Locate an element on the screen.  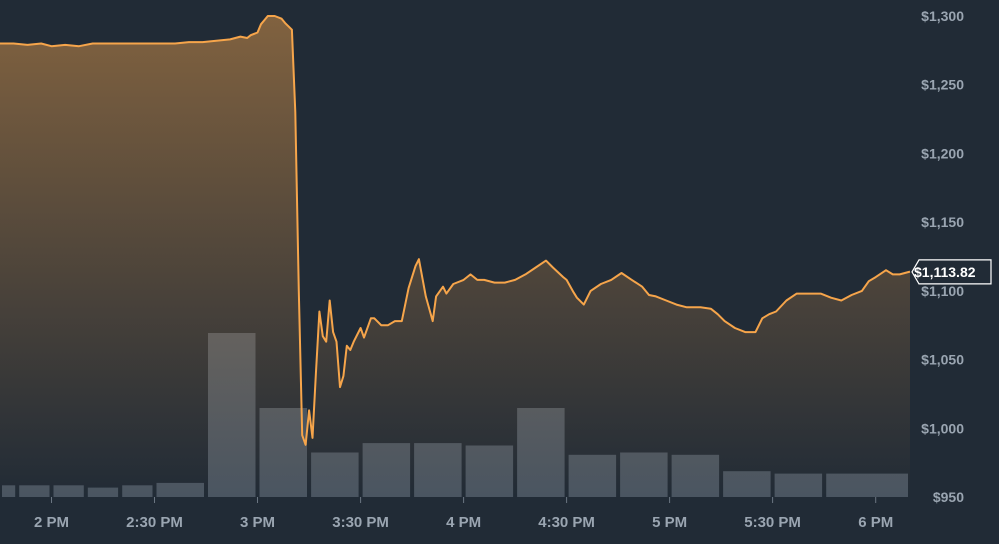
current-price-flag: $1,113.82 is located at coordinates (951, 272).